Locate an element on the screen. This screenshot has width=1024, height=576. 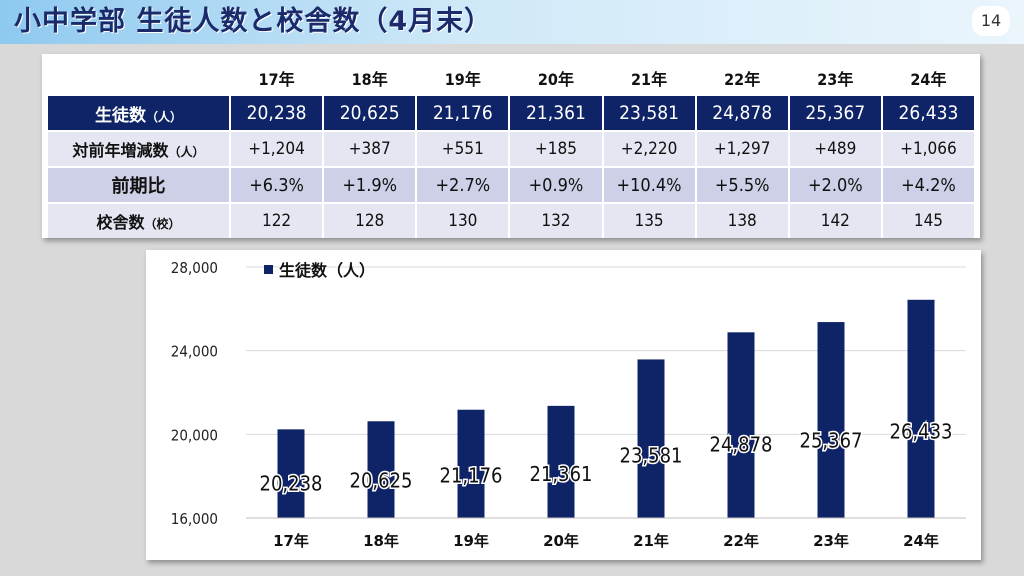
row-label-students: 生徒数（人） is located at coordinates (139, 114).